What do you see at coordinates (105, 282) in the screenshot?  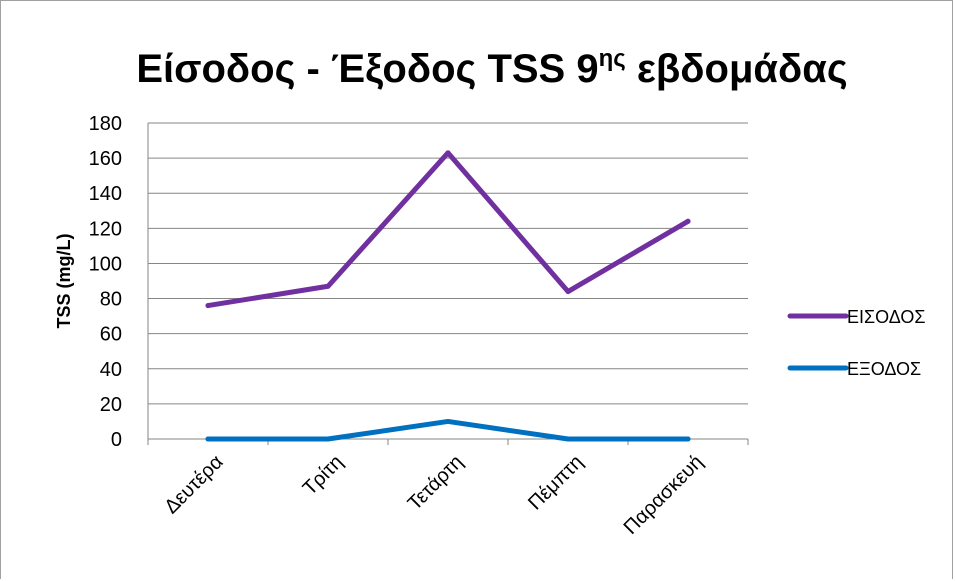 I see `y-tick-labels: 0 20 40 60 80 100 120 140 160 180` at bounding box center [105, 282].